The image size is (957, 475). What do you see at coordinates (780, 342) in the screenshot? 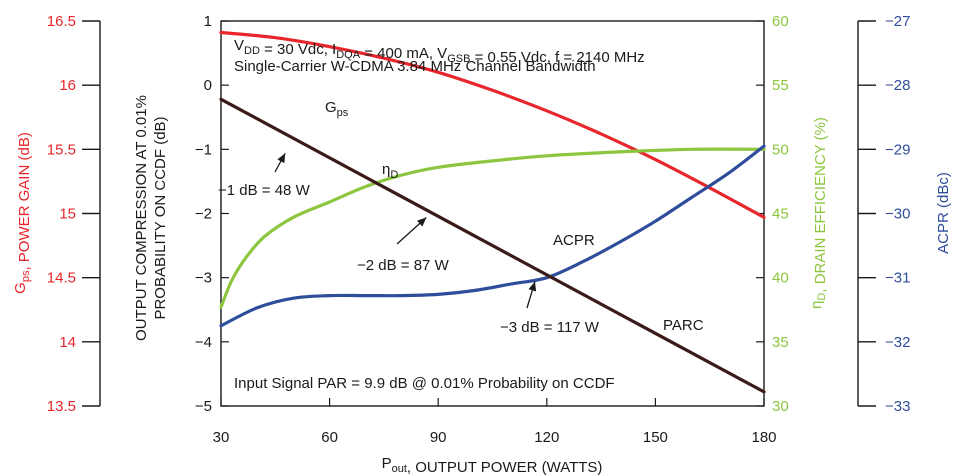
I see `eff-tick-label: 35` at bounding box center [780, 342].